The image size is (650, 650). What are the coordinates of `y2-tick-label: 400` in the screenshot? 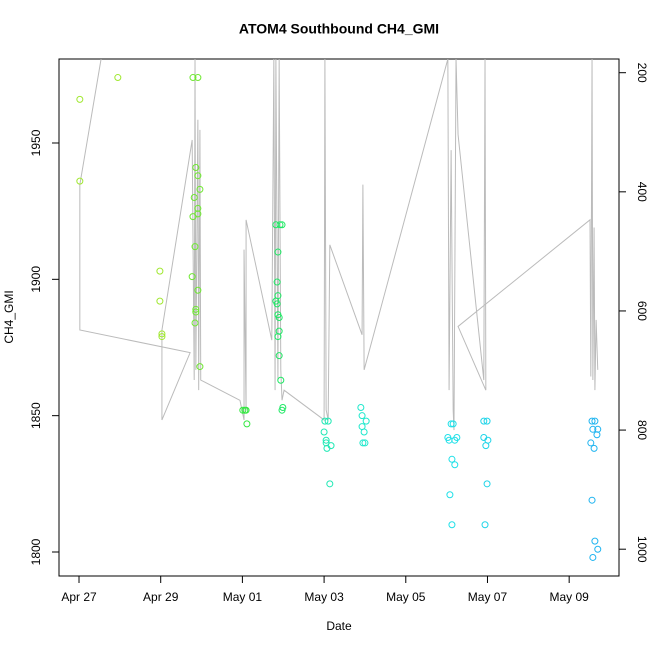 It's located at (642, 192).